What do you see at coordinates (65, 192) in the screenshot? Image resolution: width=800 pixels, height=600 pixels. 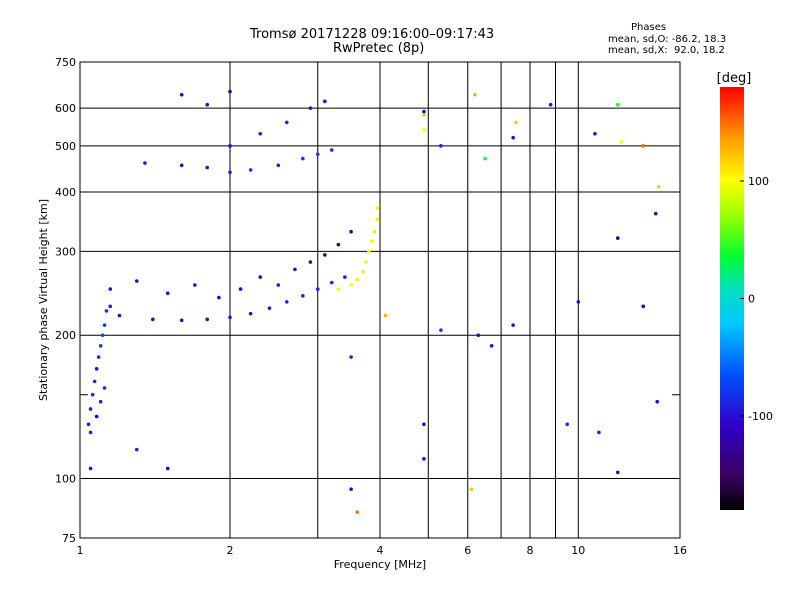 I see `y-tick-label: 400` at bounding box center [65, 192].